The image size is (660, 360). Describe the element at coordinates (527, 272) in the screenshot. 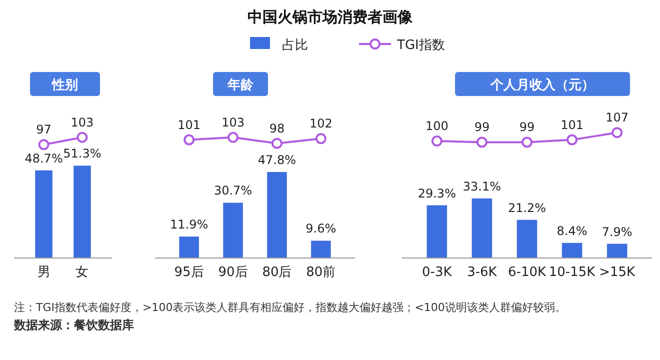

I see `x-tick-label: 6-10K` at that location.